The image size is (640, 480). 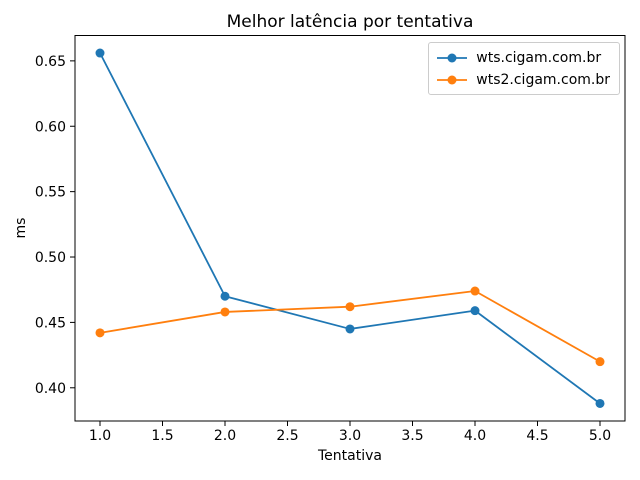 I want to click on x-tick-label: 4.0, so click(x=475, y=436).